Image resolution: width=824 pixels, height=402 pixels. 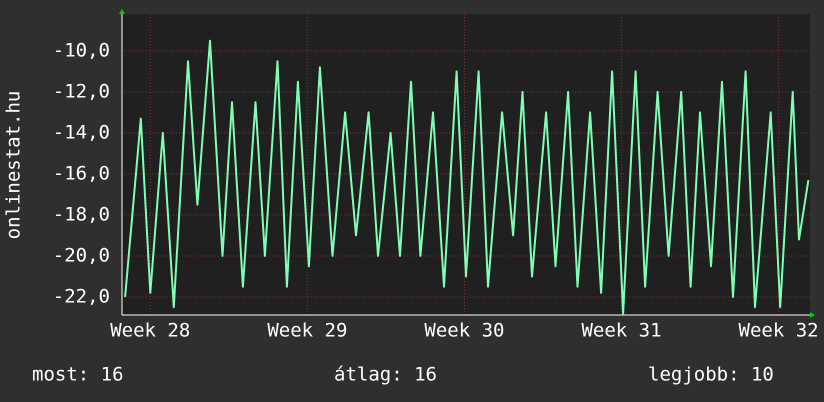 What do you see at coordinates (81, 91) in the screenshot?
I see `y-tick-label: -12,0` at bounding box center [81, 91].